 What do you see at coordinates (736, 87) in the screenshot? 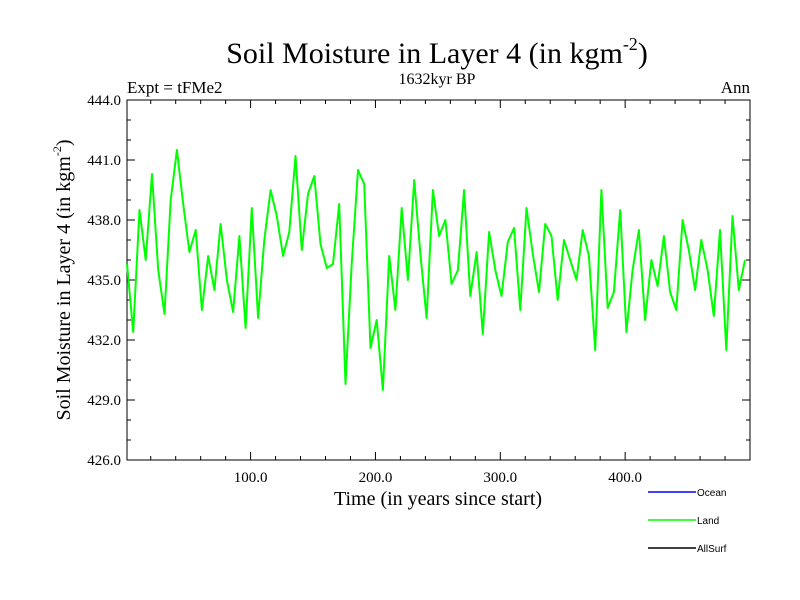
I see `season-label: Ann` at bounding box center [736, 87].